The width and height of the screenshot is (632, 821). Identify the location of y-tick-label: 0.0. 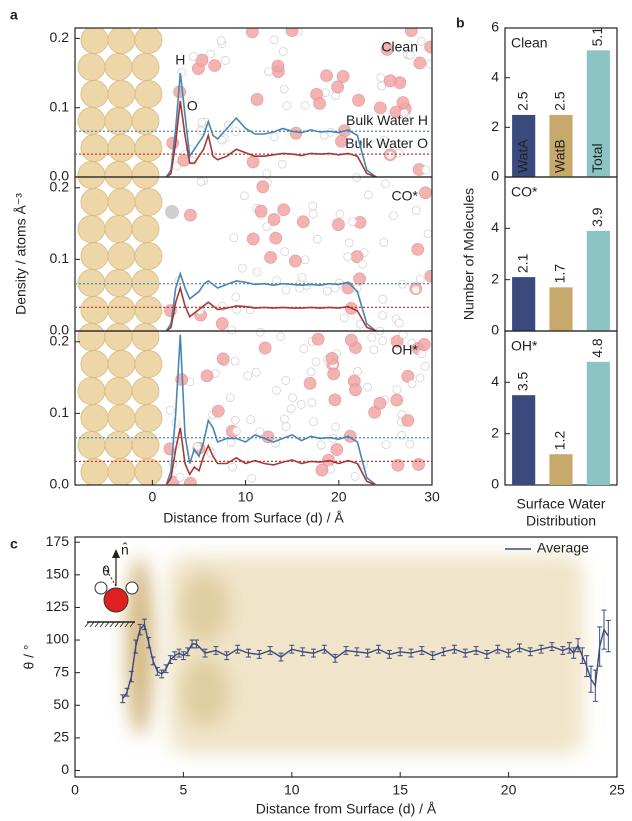
(60, 330).